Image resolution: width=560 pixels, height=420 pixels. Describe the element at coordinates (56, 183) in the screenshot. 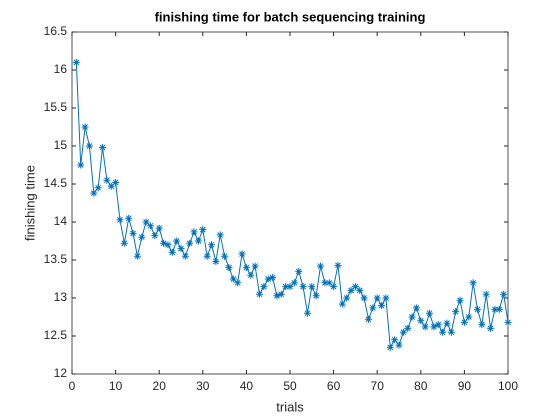

I see `y-tick-label: 14.5` at that location.